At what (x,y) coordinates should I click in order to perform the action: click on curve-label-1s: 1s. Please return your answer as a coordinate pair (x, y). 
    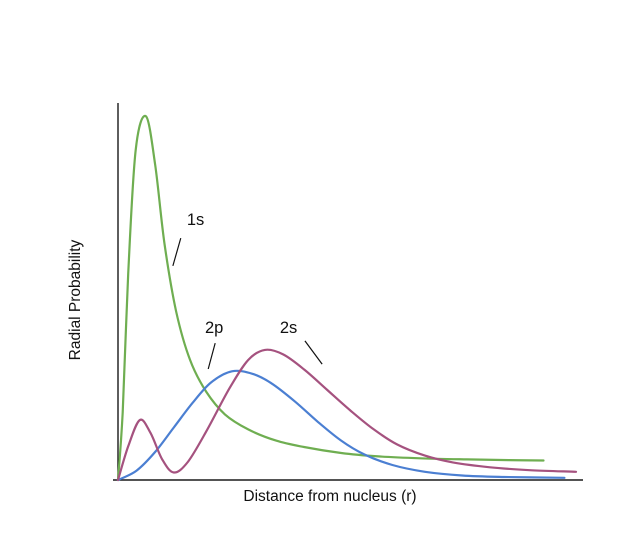
    Looking at the image, I should click on (195, 220).